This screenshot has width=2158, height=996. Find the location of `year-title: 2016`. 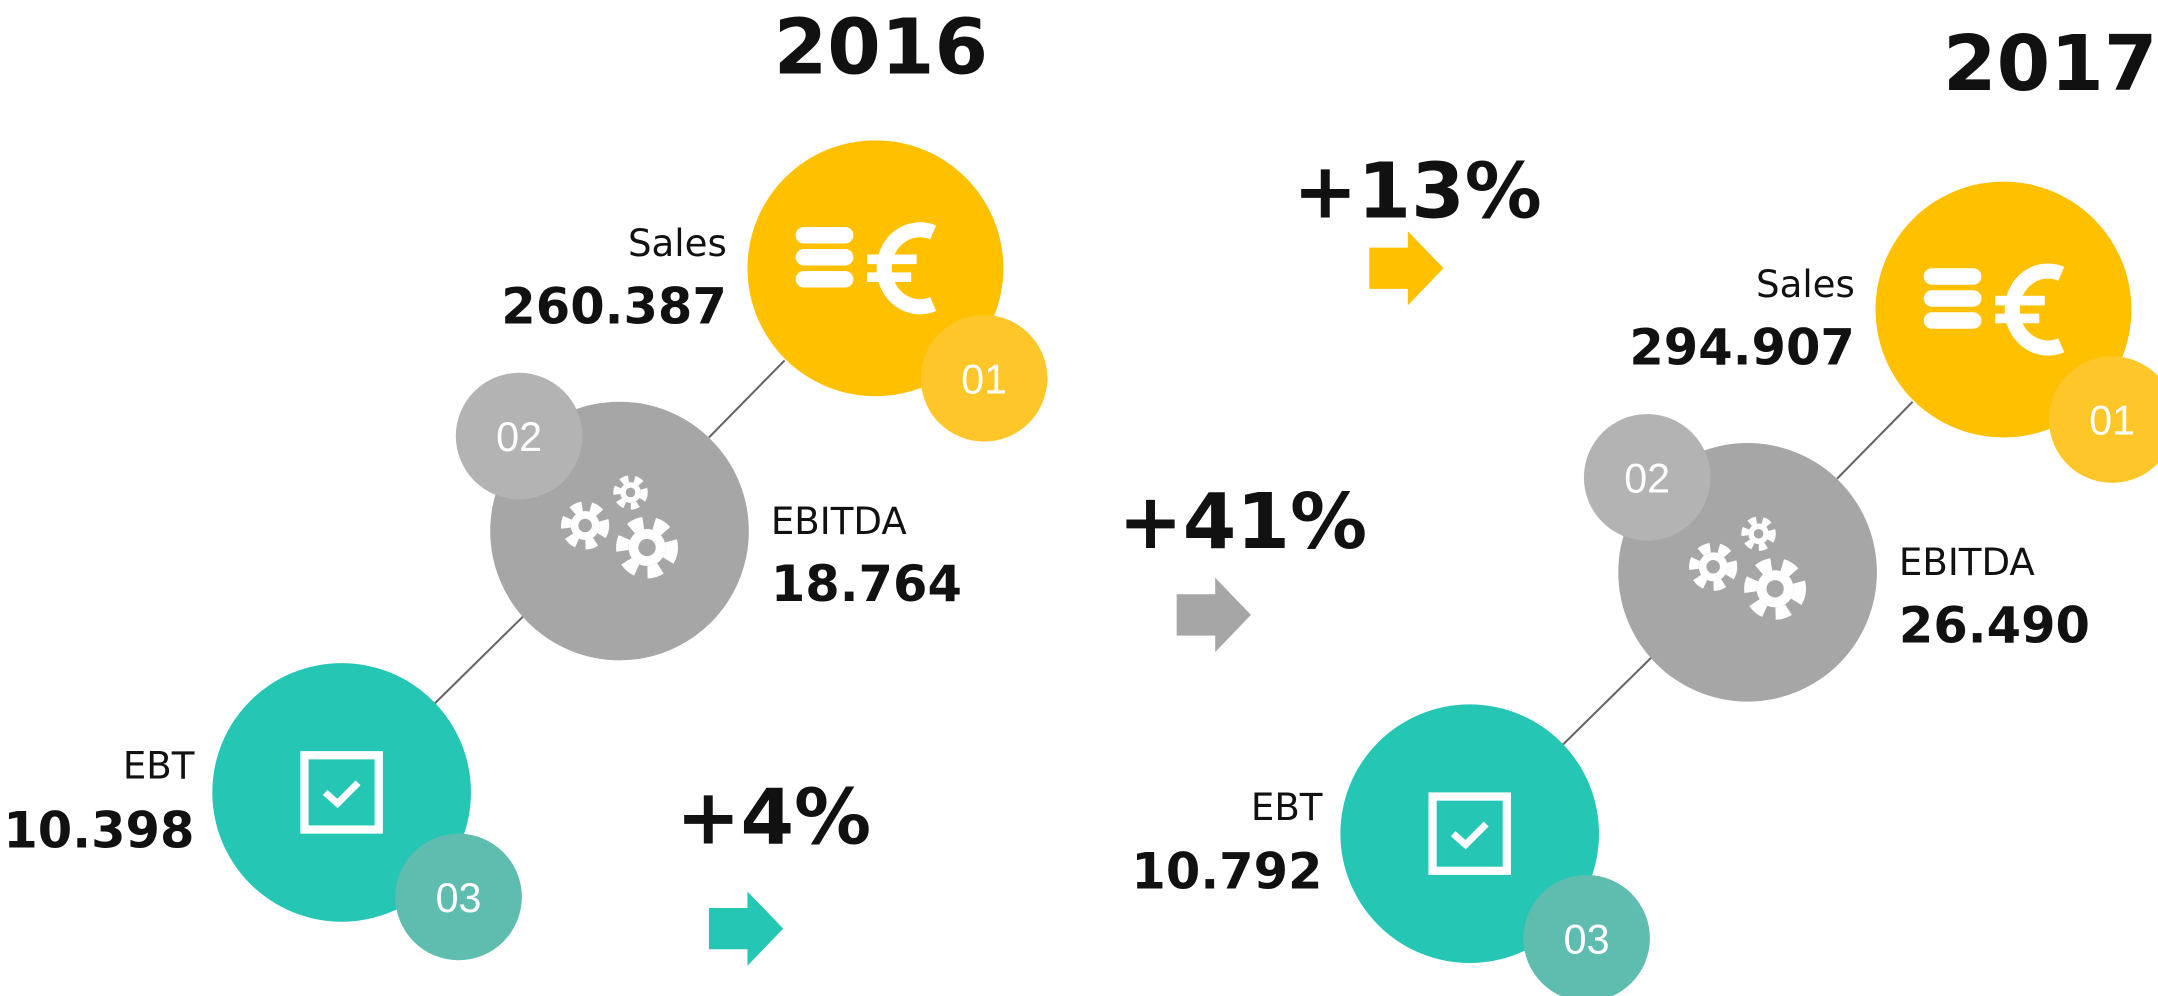

year-title: 2016 is located at coordinates (881, 47).